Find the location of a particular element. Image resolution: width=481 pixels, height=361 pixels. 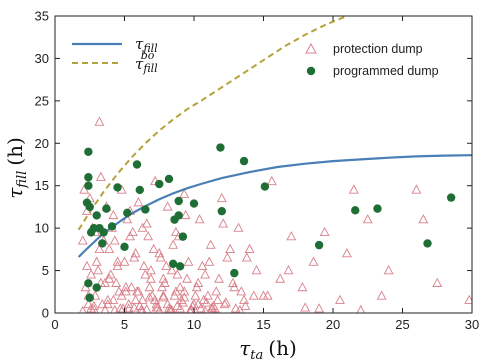

y-tick-label: 35 is located at coordinates (42, 16).